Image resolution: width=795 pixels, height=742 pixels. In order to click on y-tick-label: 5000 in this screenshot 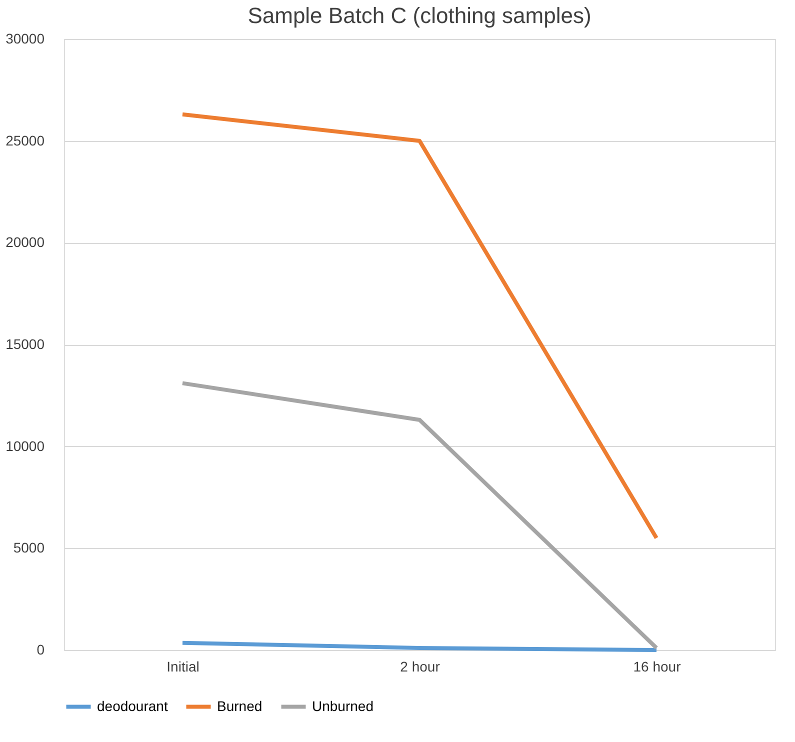, I will do `click(29, 548)`.